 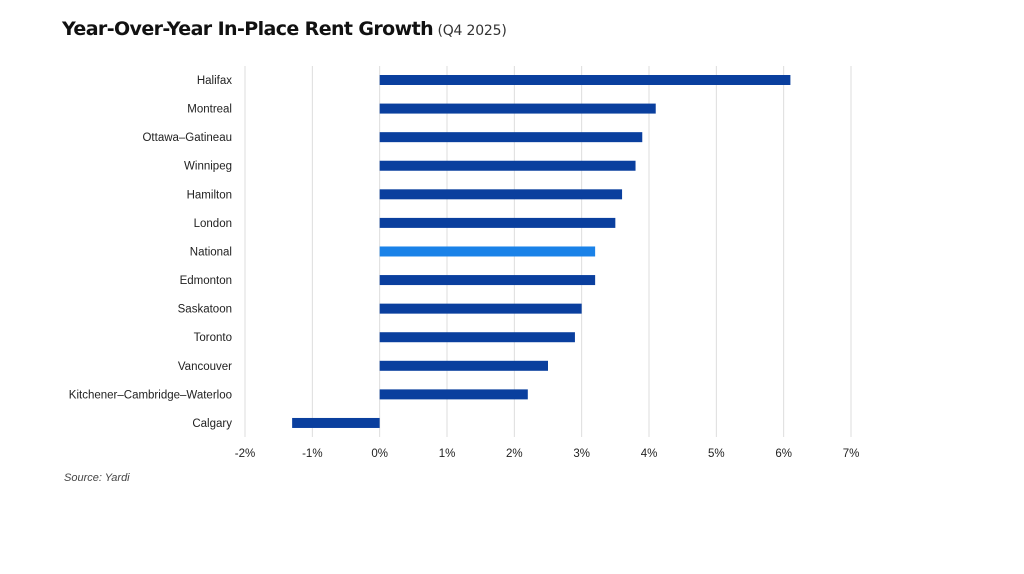 I want to click on category-label: Hamilton, so click(x=209, y=195).